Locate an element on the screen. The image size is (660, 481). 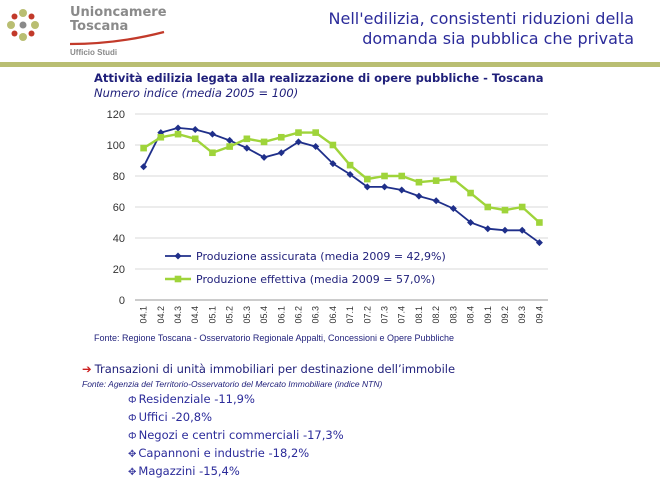
header-rule is located at coordinates (330, 64).